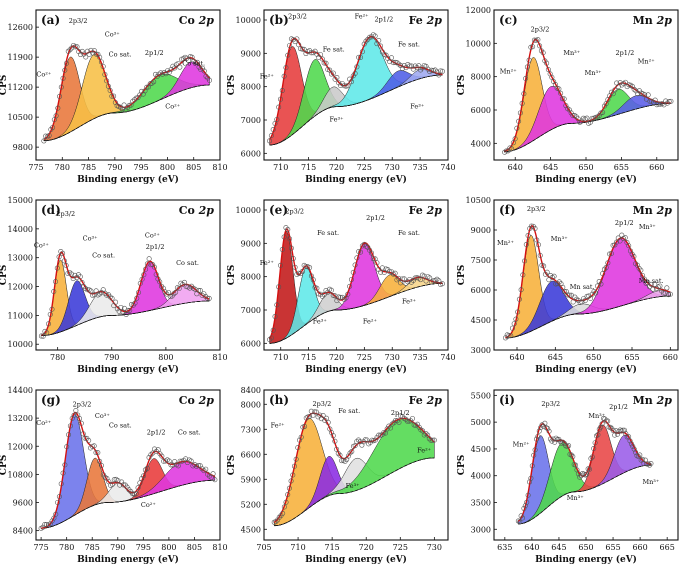  What do you see at coordinates (481, 449) in the screenshot?
I see `panel-i-ytick-label: 4500` at bounding box center [481, 449].